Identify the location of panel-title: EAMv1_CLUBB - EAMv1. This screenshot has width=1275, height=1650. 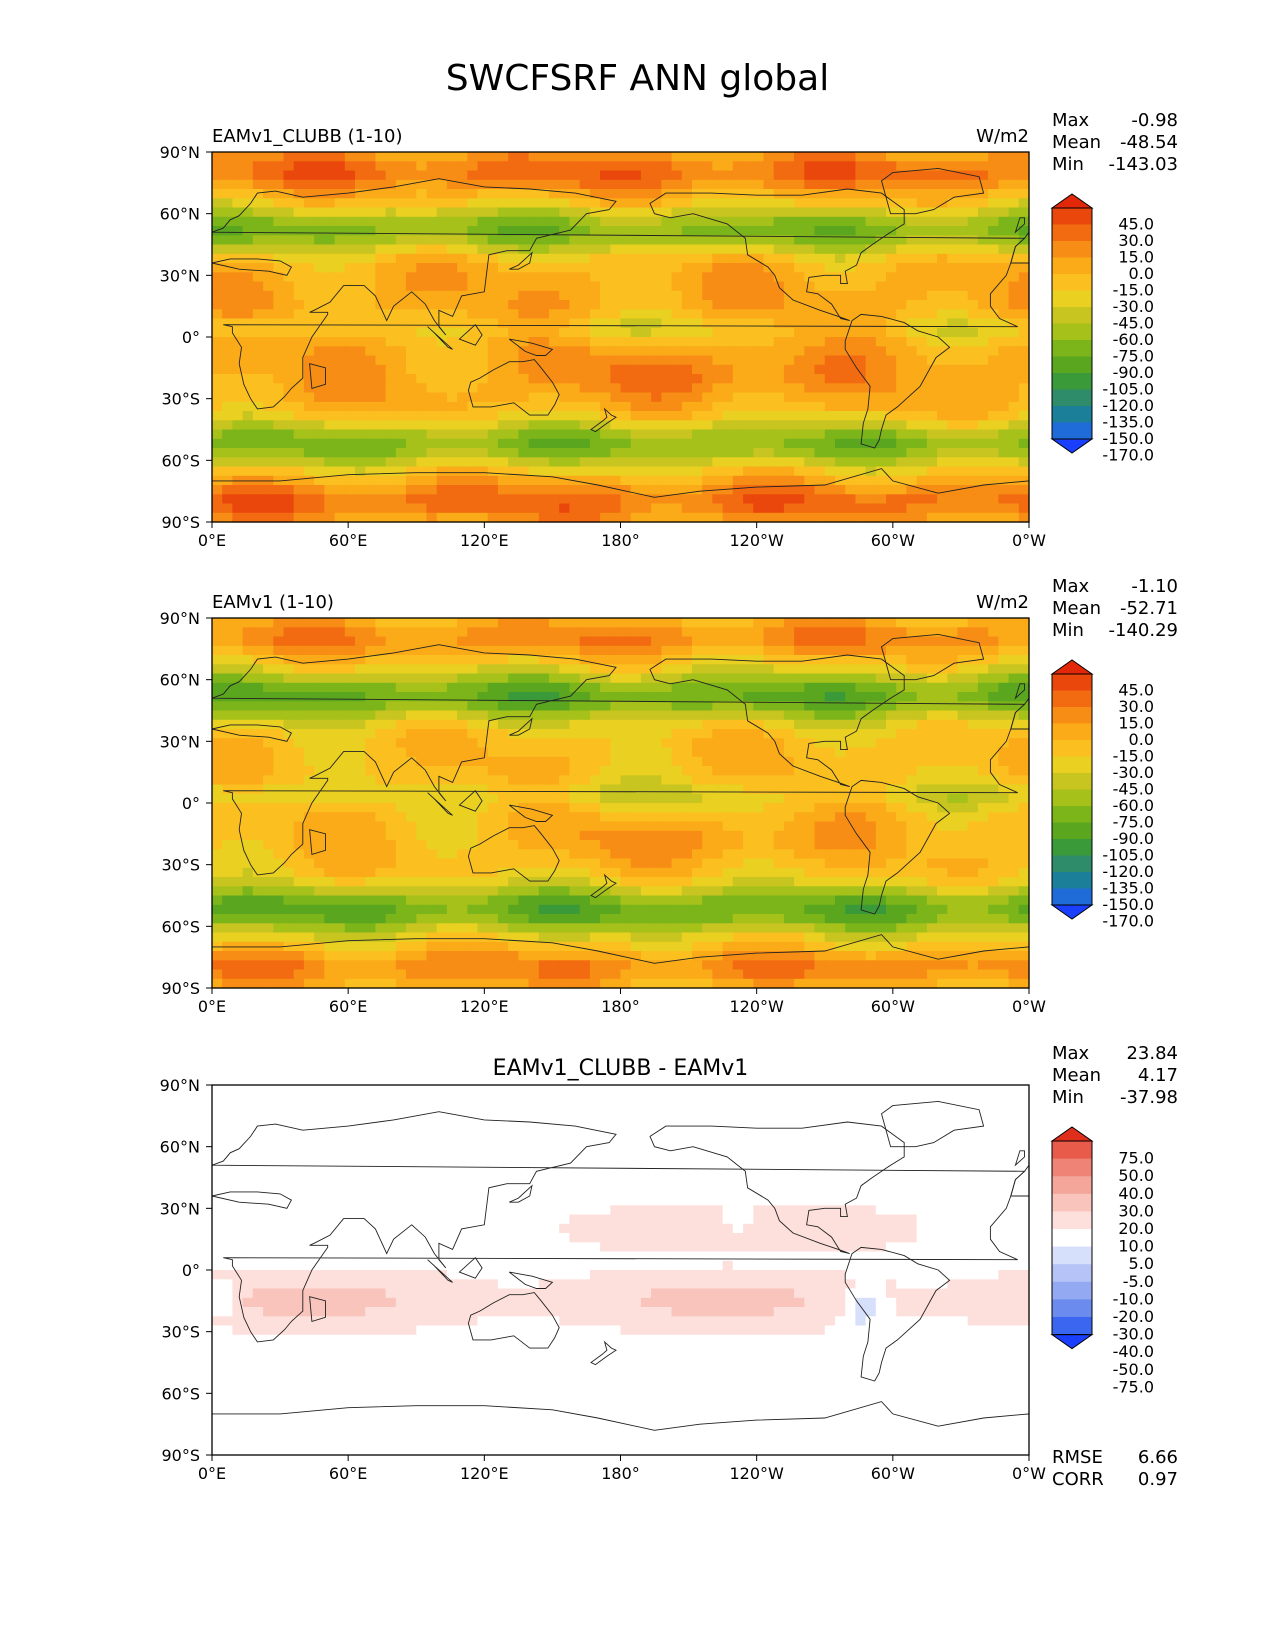
(621, 1068).